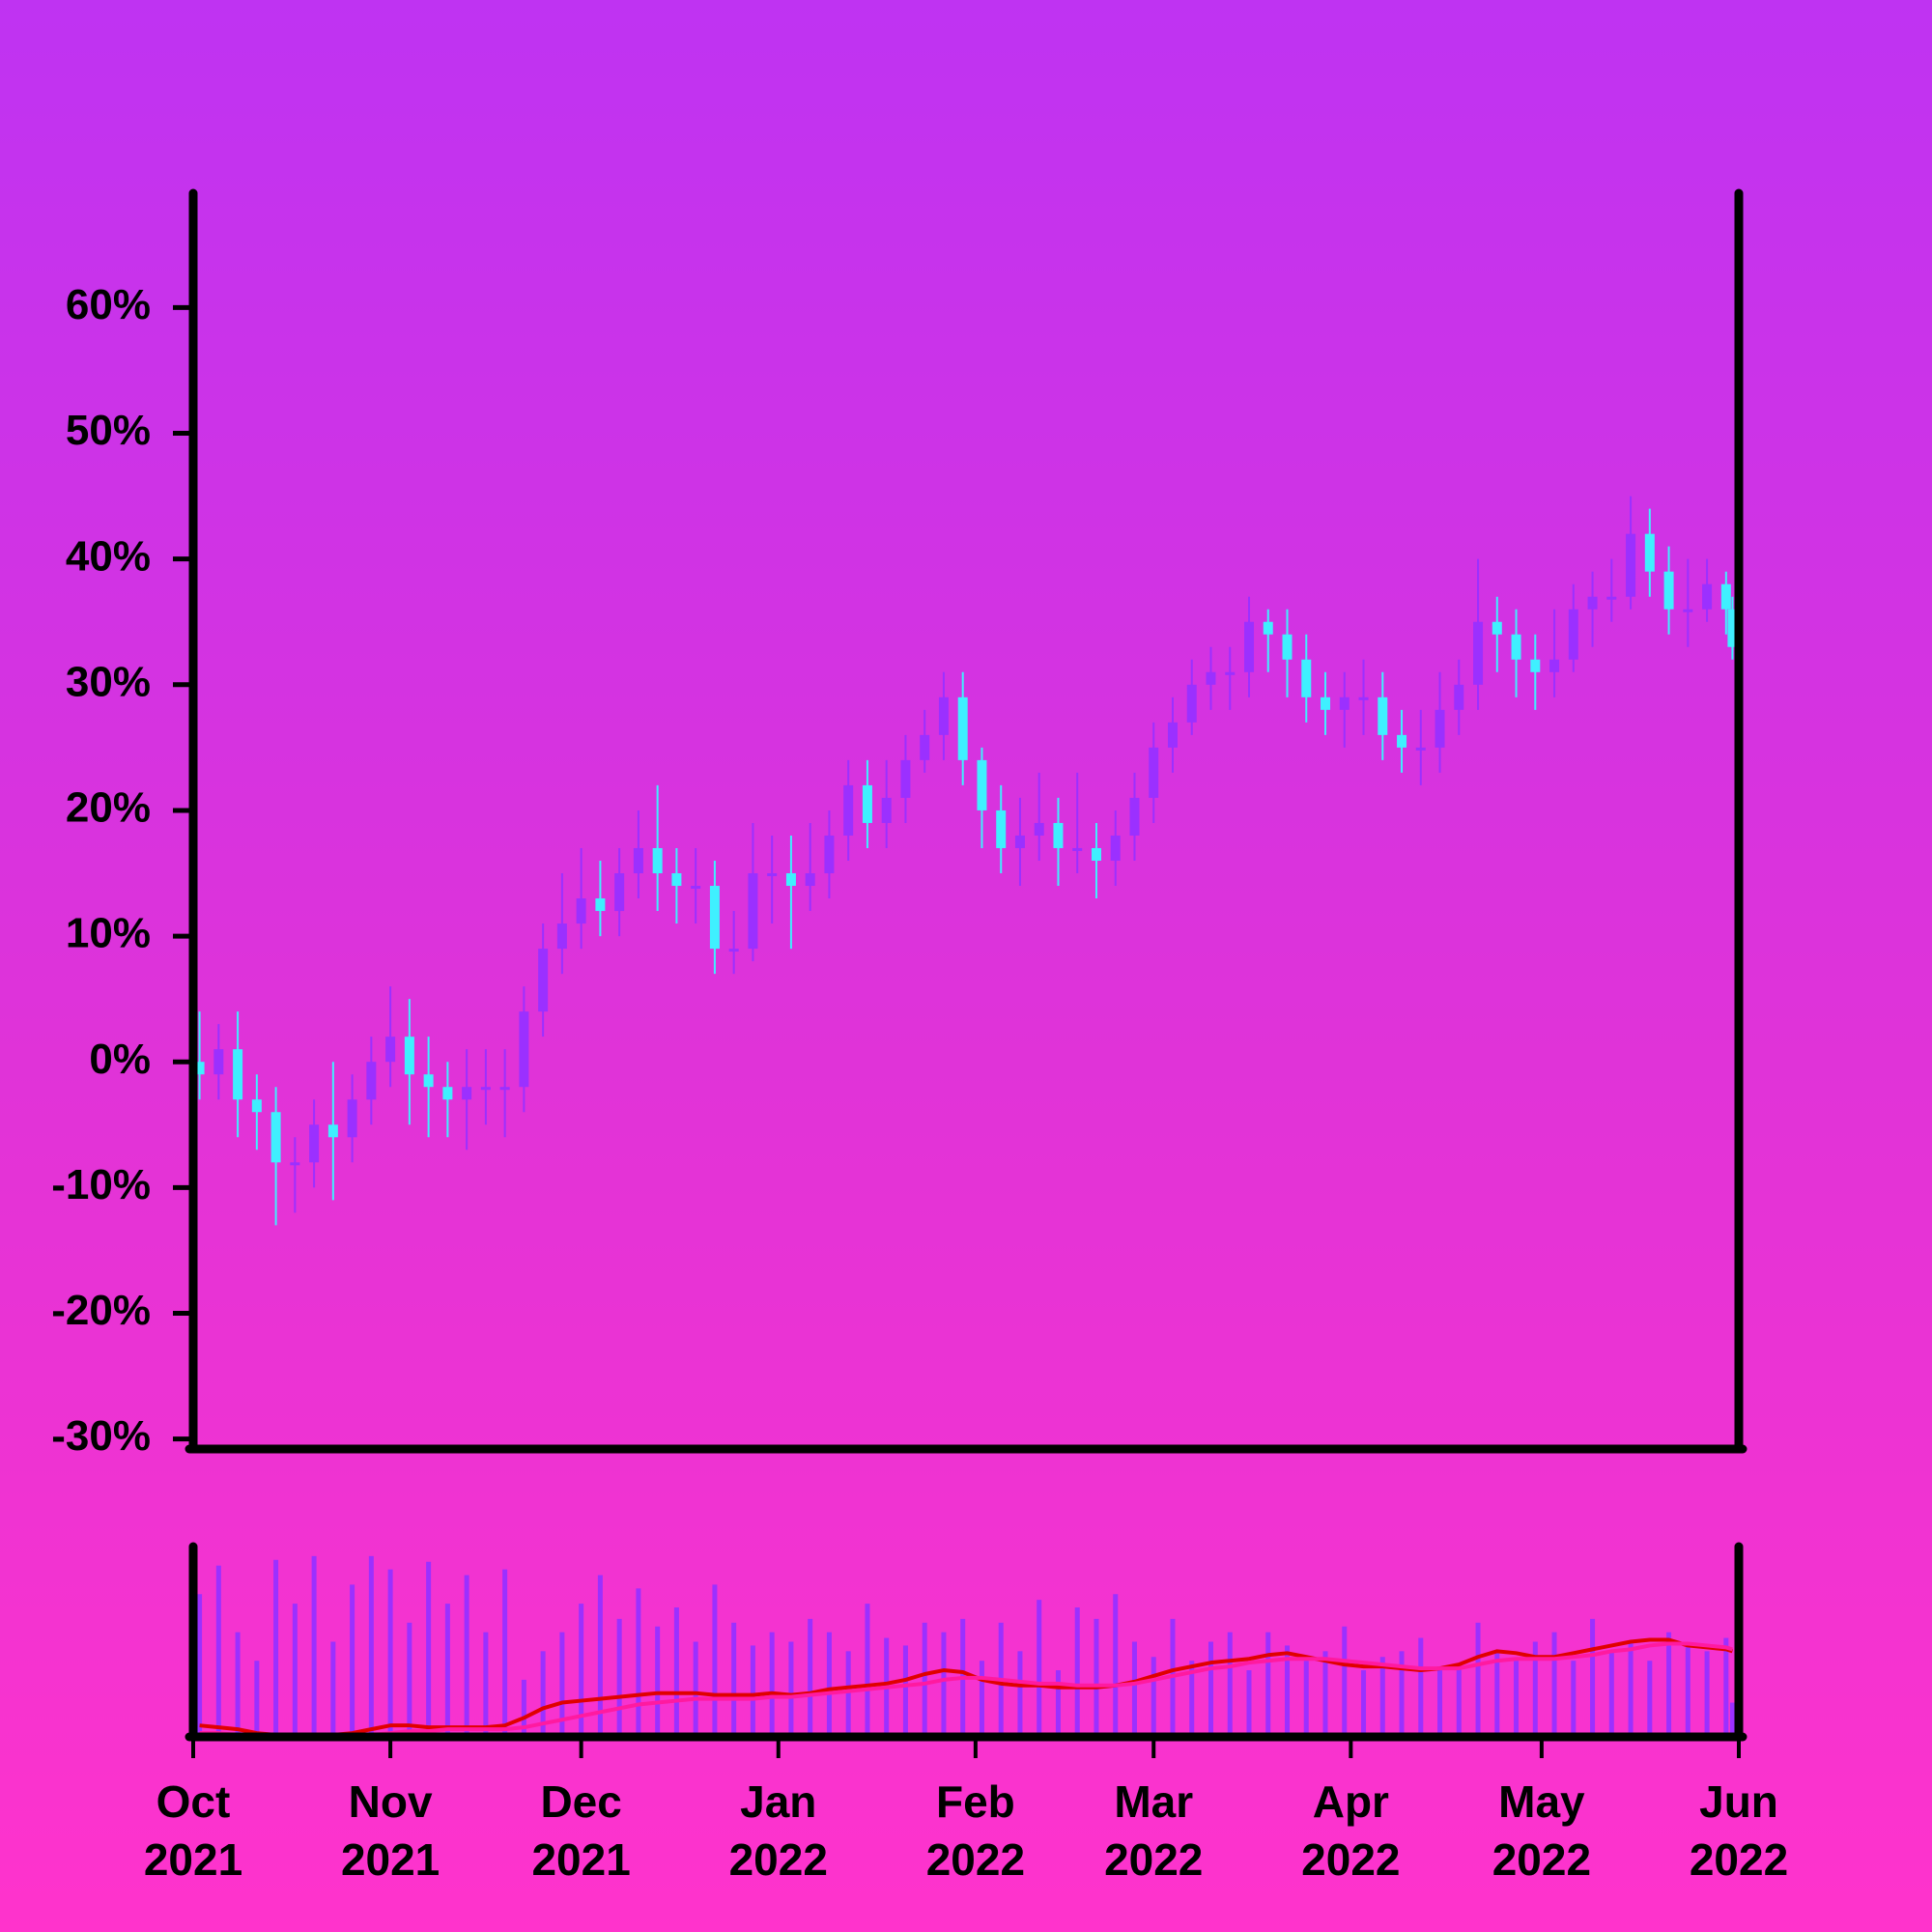 This screenshot has width=1932, height=1932. What do you see at coordinates (108, 808) in the screenshot?
I see `y-tick-label: 20%` at bounding box center [108, 808].